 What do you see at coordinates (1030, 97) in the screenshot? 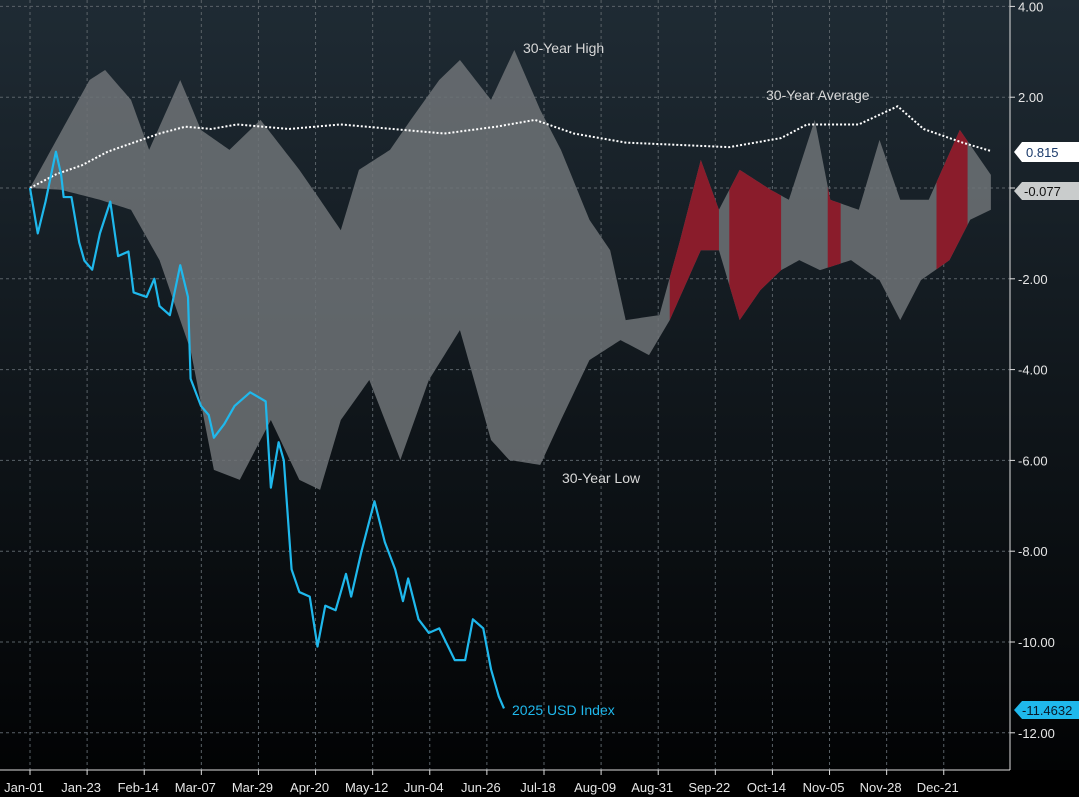
I see `y-tick-label: 2.00` at bounding box center [1030, 97].